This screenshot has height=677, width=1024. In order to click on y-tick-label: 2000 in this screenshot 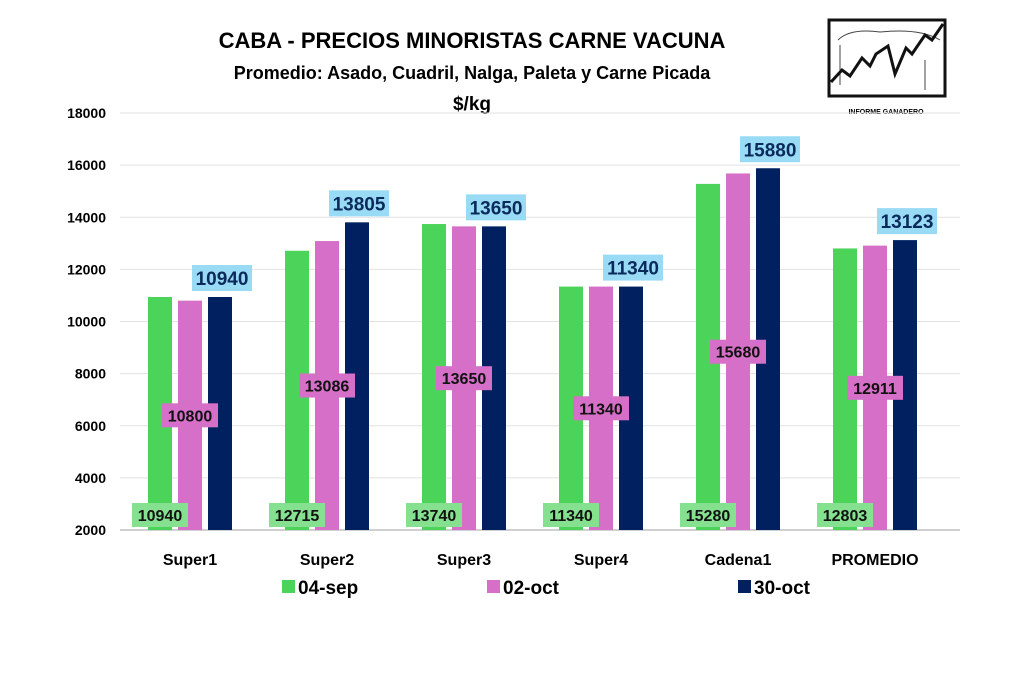, I will do `click(90, 530)`.